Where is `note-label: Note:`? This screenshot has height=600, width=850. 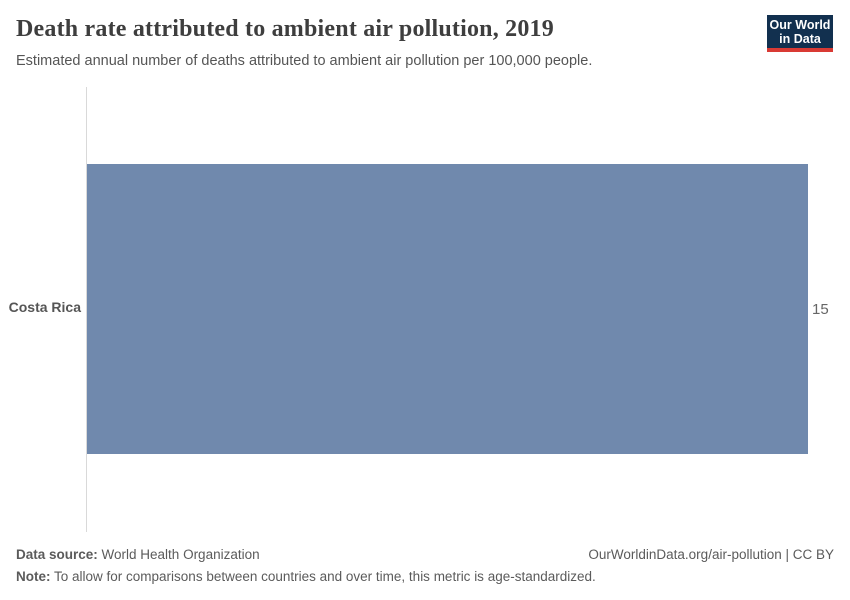
note-label: Note: is located at coordinates (33, 576).